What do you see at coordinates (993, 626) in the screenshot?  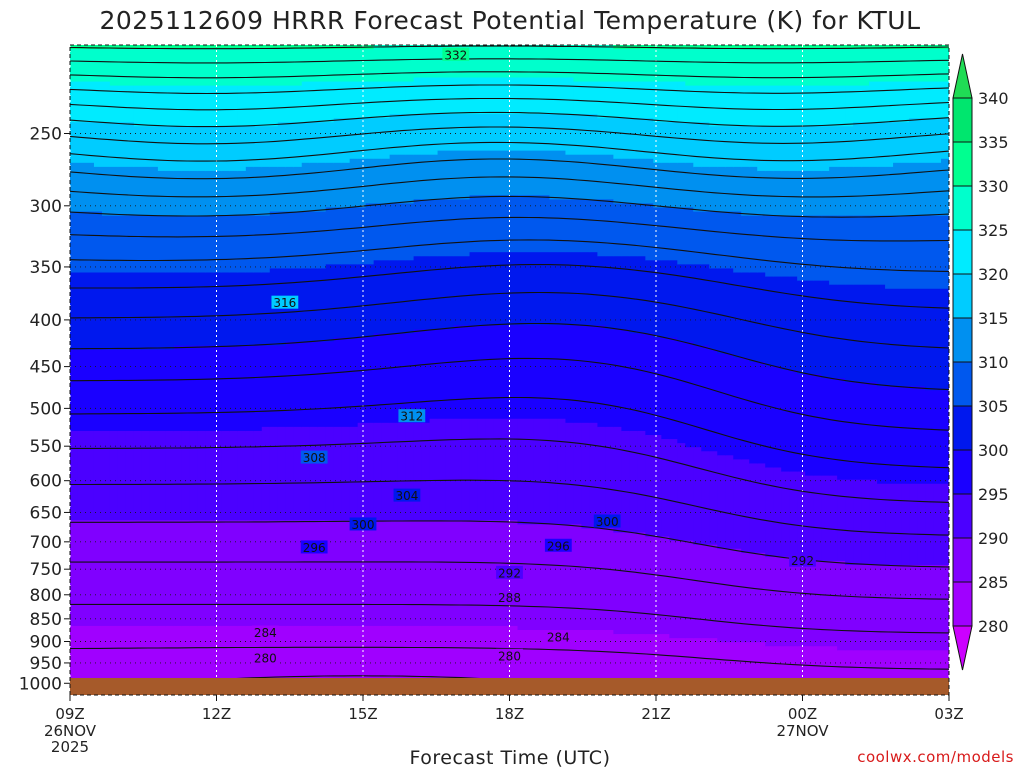 I see `colorbar-label: 280` at bounding box center [993, 626].